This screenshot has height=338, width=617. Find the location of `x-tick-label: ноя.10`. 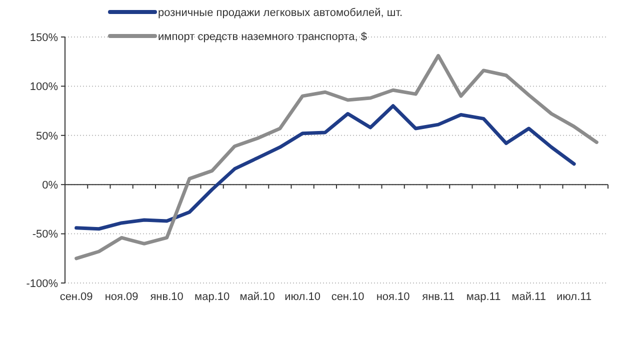

x-tick-label: ноя.10 is located at coordinates (393, 297).